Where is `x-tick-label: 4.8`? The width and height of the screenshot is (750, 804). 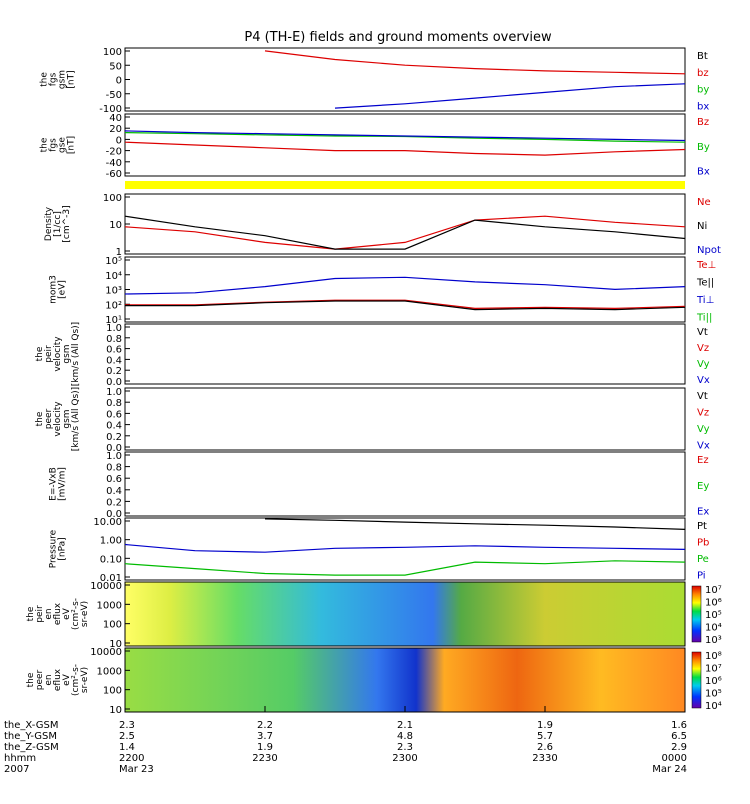 x-tick-label: 4.8 is located at coordinates (405, 736).